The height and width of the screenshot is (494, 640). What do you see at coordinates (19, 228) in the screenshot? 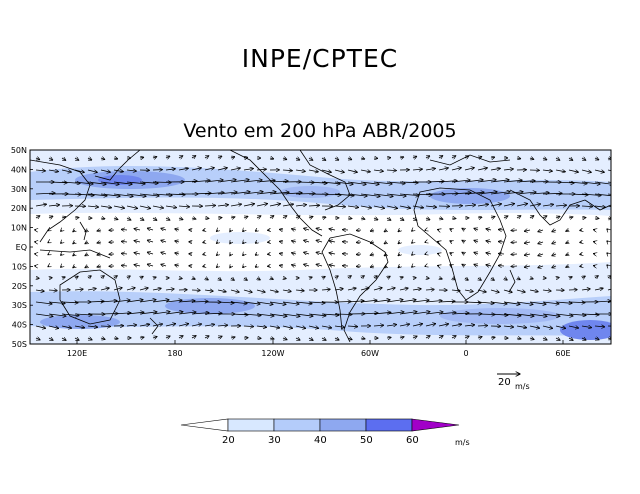
I see `lat-tick-label: 10N` at bounding box center [19, 228].